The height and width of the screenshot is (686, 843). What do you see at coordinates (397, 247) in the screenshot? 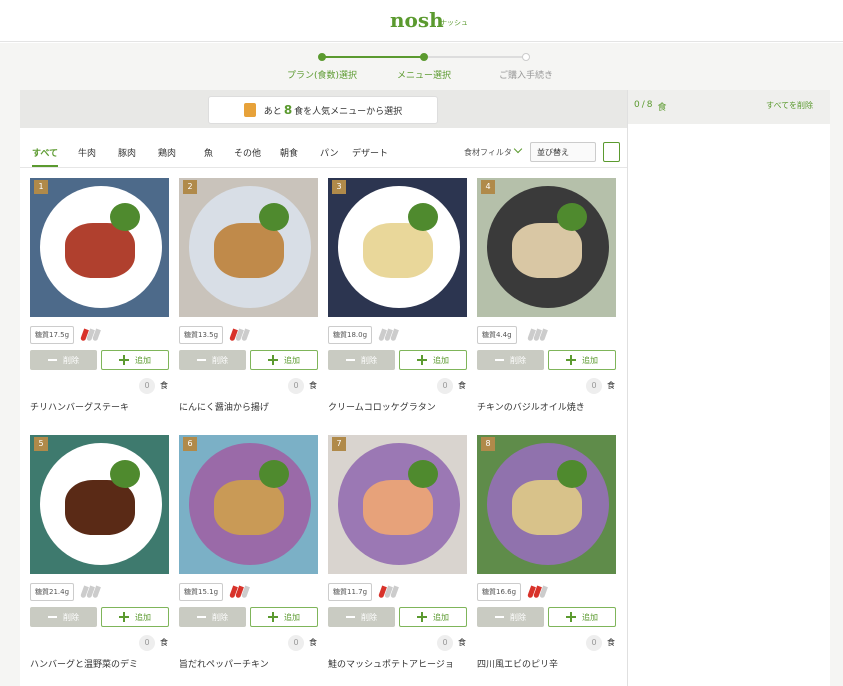
I see `food-image: 3` at bounding box center [397, 247].